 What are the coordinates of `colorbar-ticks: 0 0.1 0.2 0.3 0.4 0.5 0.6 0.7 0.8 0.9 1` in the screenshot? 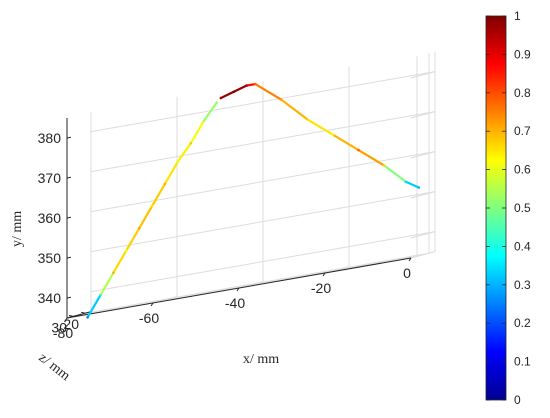 It's located at (508, 208).